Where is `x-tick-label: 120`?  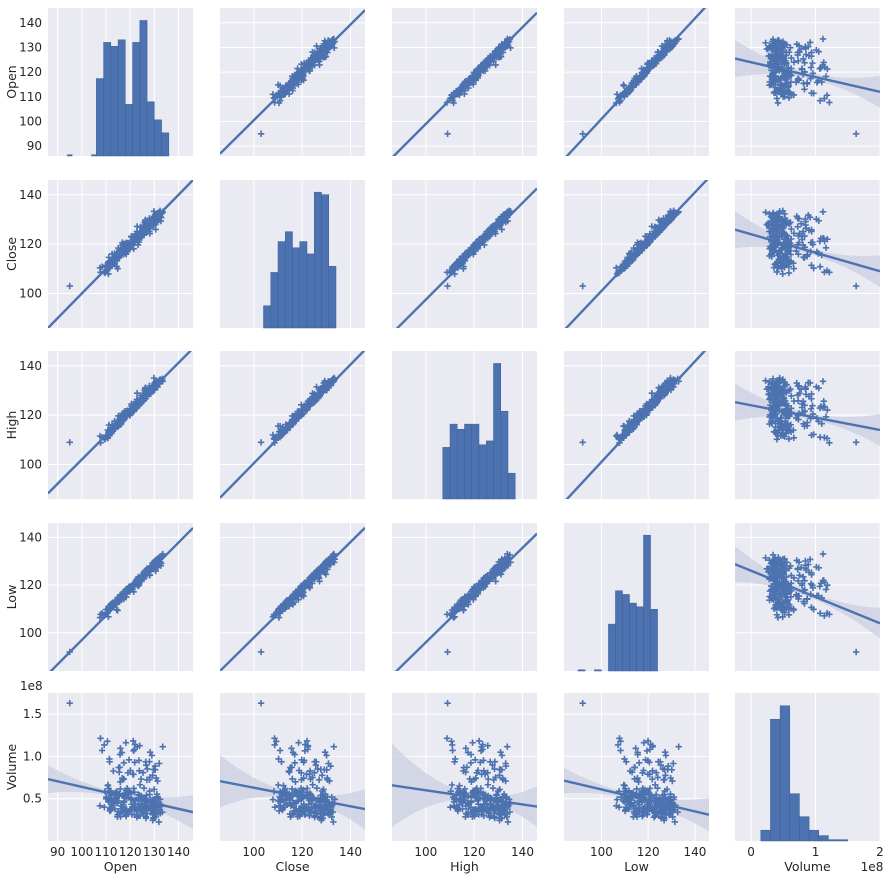 x-tick-label: 120 is located at coordinates (302, 852).